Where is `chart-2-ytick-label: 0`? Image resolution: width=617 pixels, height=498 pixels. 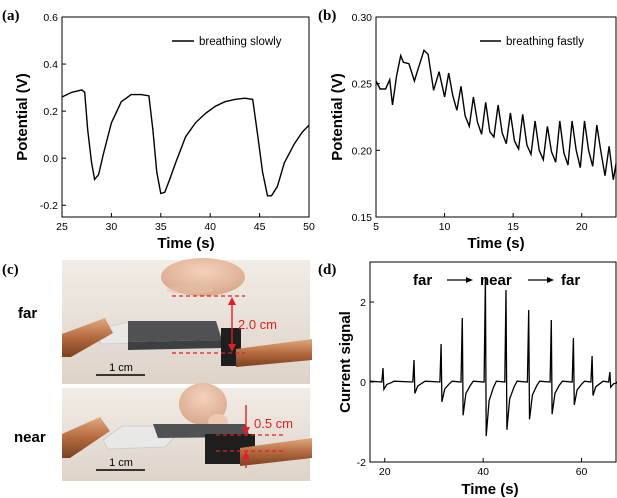 chart-2-ytick-label: 0 is located at coordinates (363, 383).